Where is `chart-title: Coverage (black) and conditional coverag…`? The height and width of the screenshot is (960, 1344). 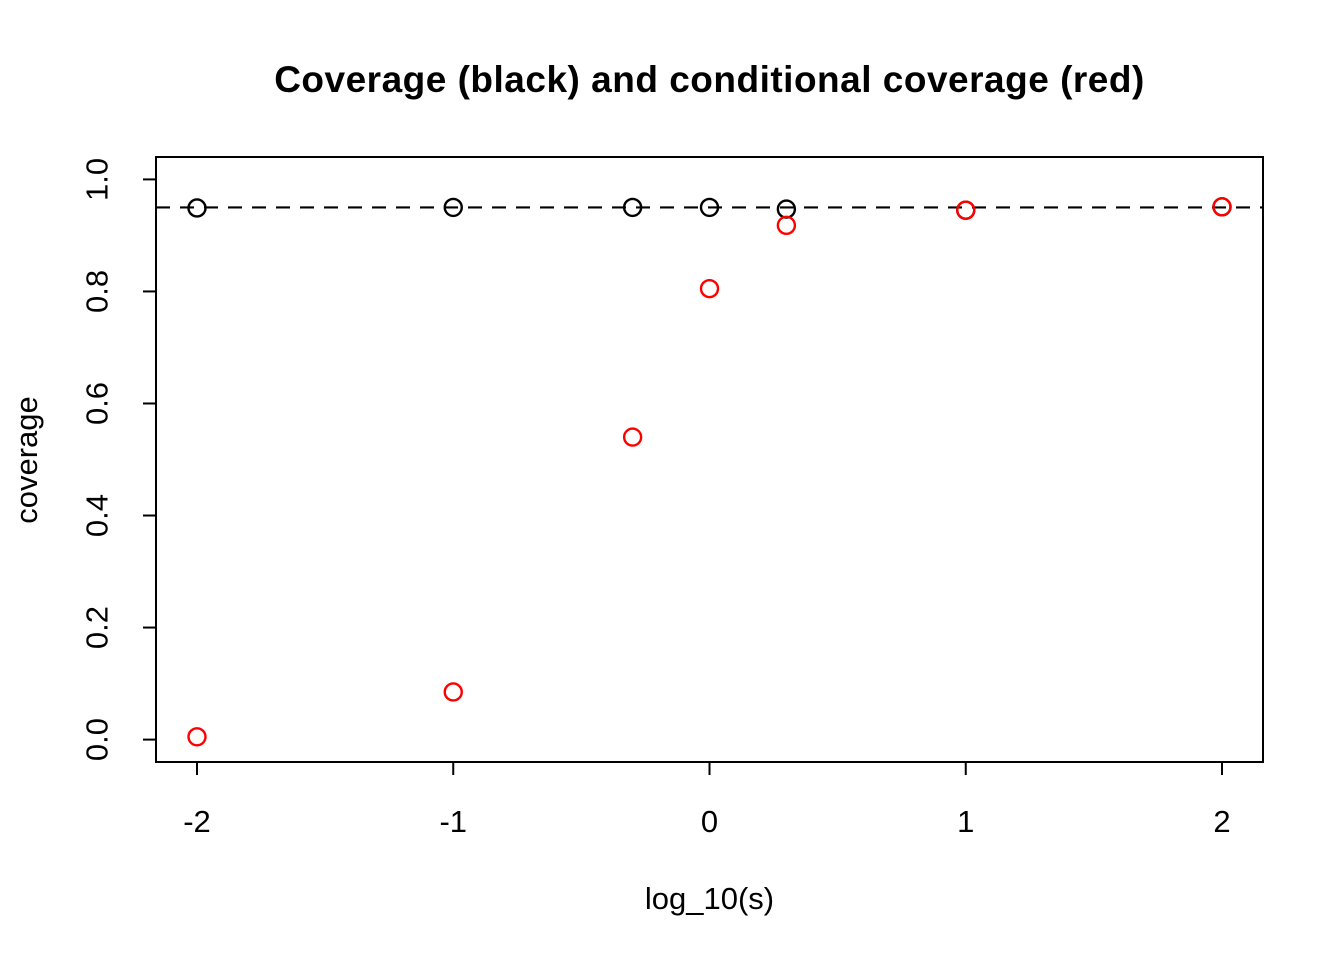
chart-title: Coverage (black) and conditional coverag… is located at coordinates (709, 79).